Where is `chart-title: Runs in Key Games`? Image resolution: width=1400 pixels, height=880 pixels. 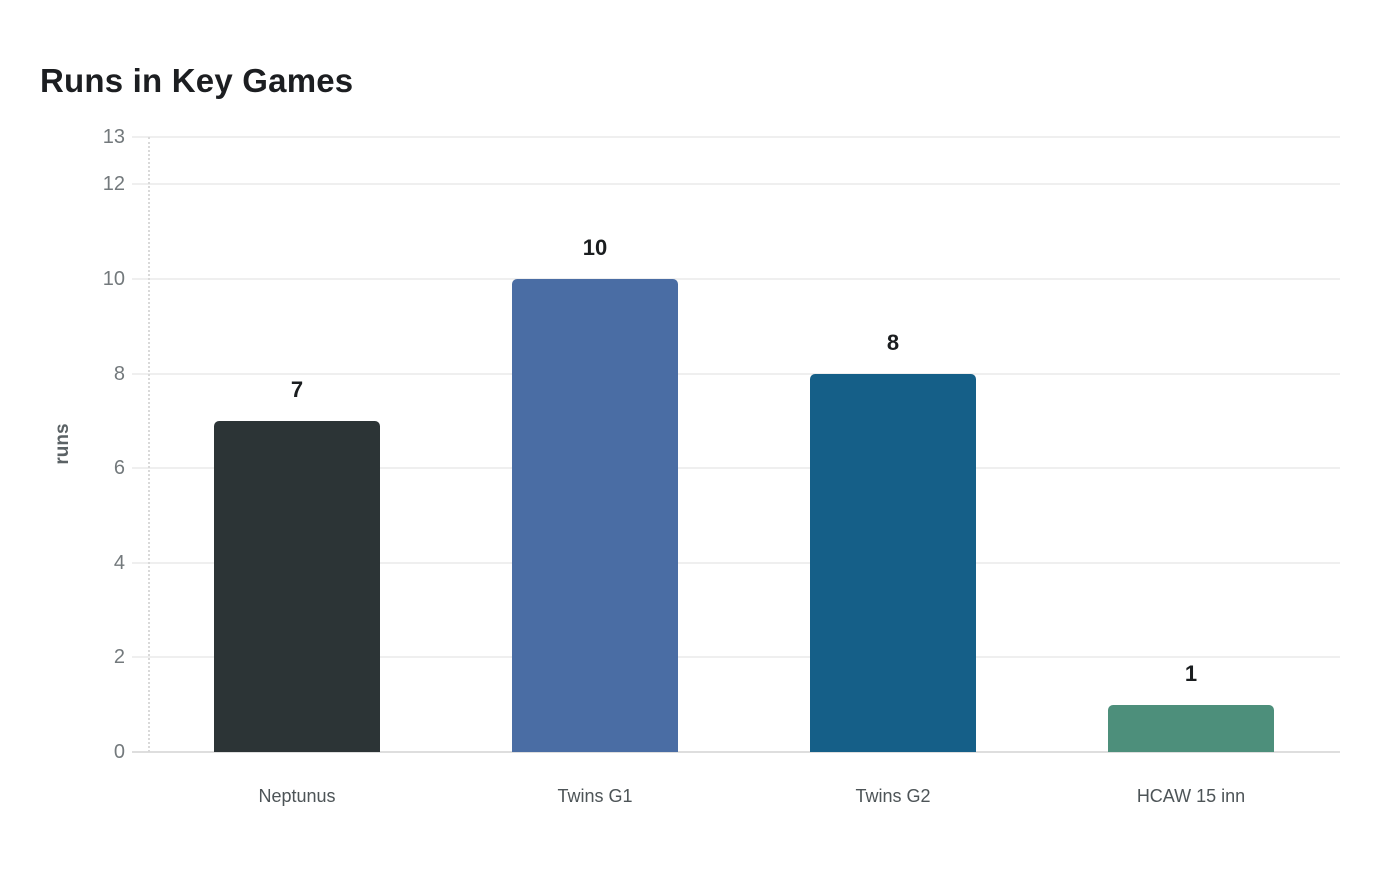
chart-title: Runs in Key Games is located at coordinates (197, 80).